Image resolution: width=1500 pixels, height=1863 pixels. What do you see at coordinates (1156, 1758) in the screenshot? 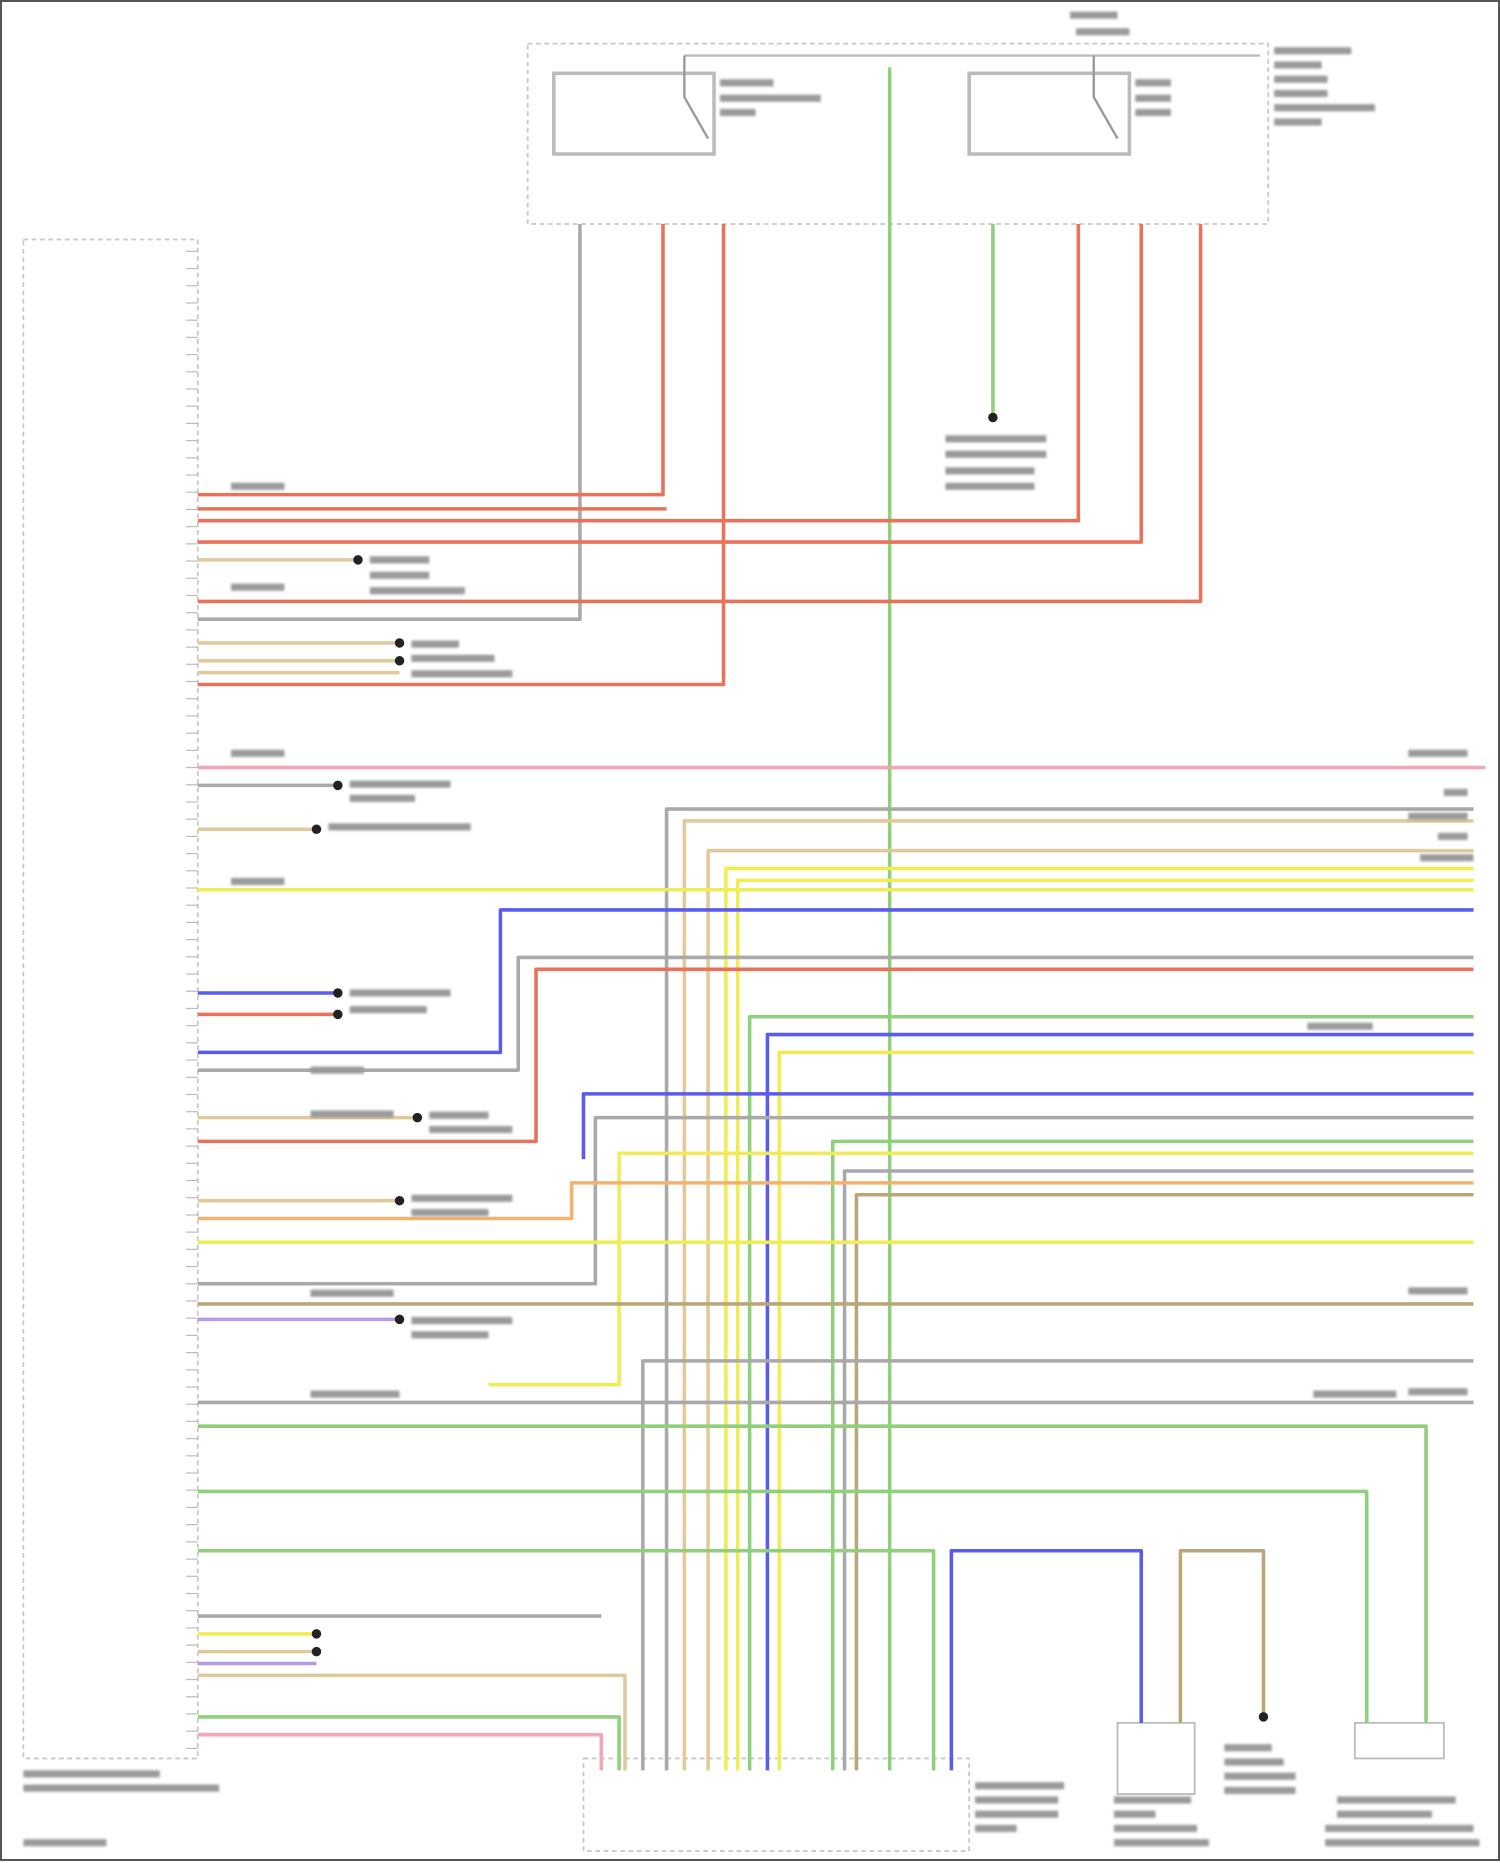
I see `brake-switch-box` at bounding box center [1156, 1758].